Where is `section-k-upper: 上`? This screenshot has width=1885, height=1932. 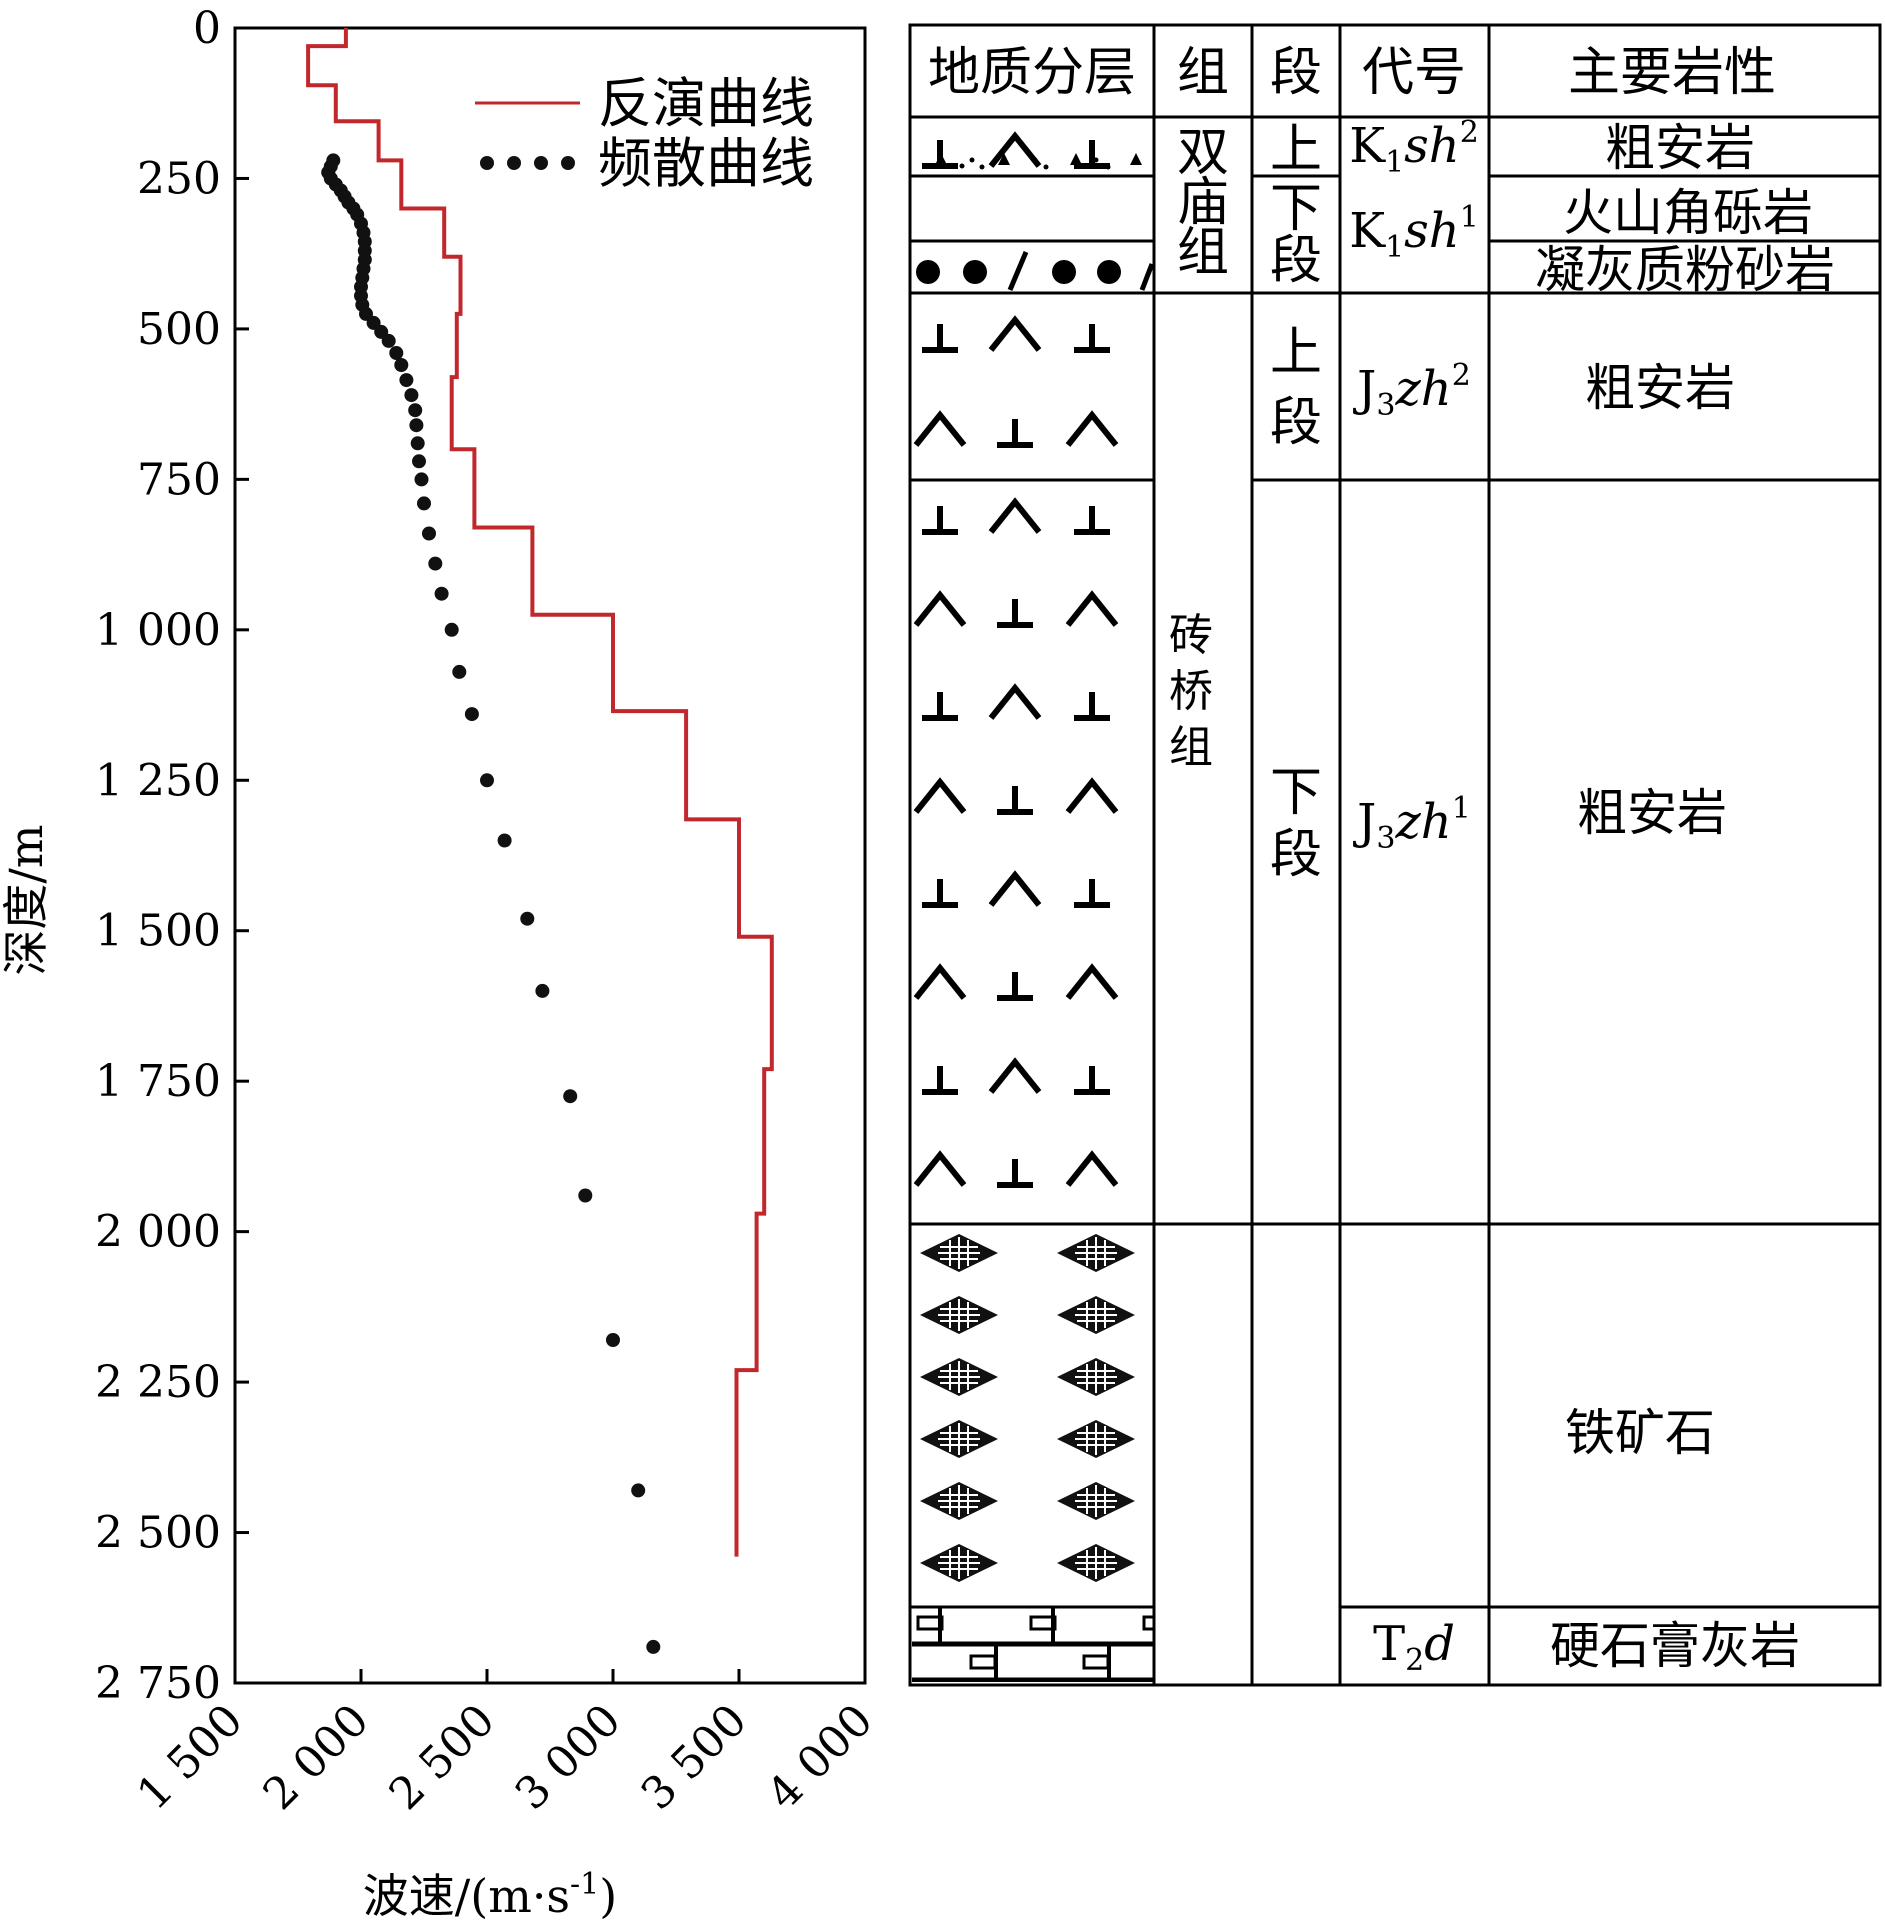
section-k-upper: 上 is located at coordinates (1296, 150).